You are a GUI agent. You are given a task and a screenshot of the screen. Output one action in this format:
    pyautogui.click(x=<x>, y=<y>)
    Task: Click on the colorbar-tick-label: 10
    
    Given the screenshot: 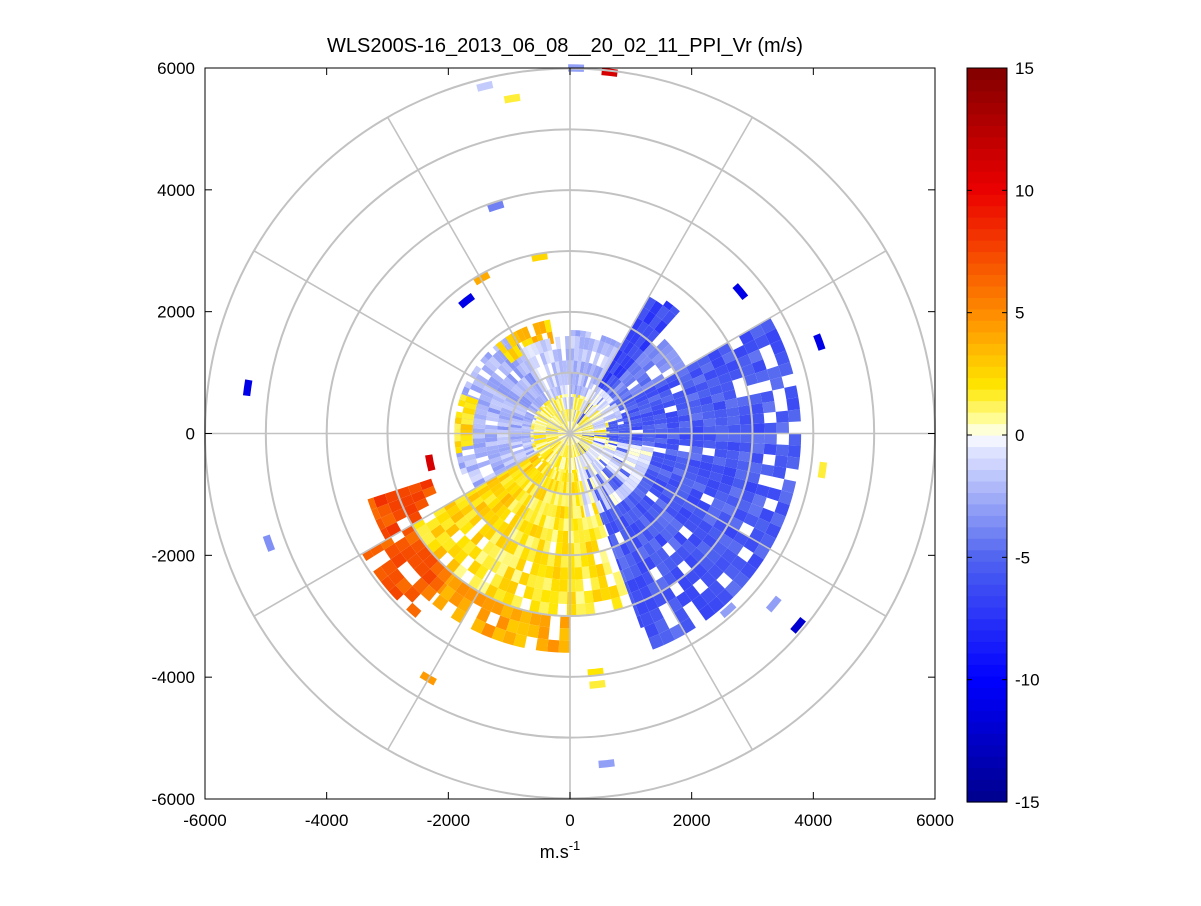 What is the action you would take?
    pyautogui.click(x=1024, y=190)
    